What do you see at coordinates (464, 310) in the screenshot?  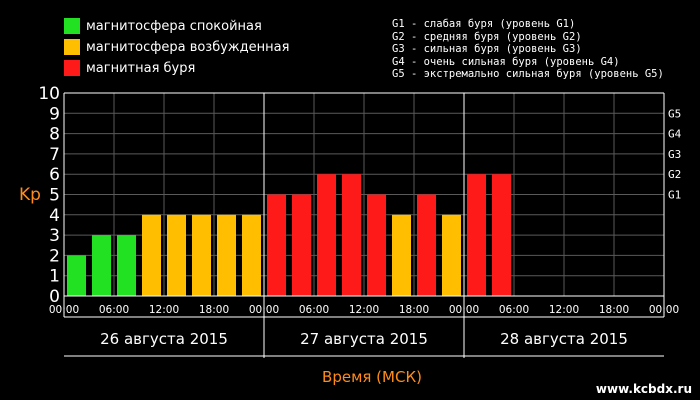 I see `x-tick-label-8: 00:00` at bounding box center [464, 310].